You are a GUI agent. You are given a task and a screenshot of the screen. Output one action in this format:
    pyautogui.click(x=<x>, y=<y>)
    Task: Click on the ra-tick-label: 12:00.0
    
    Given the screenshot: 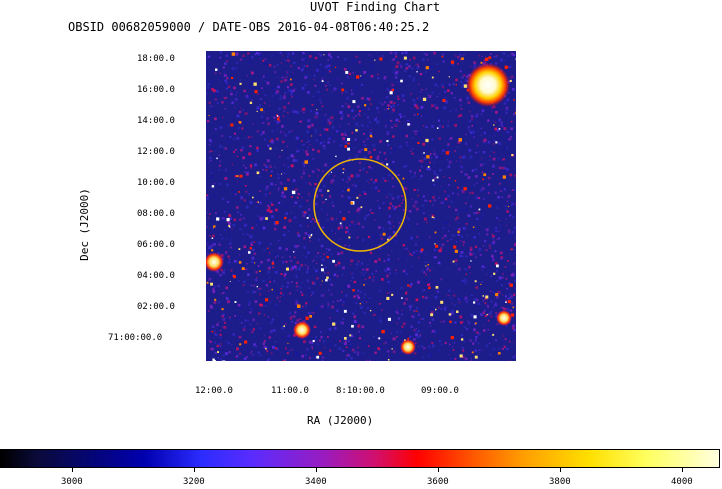 What is the action you would take?
    pyautogui.click(x=214, y=391)
    